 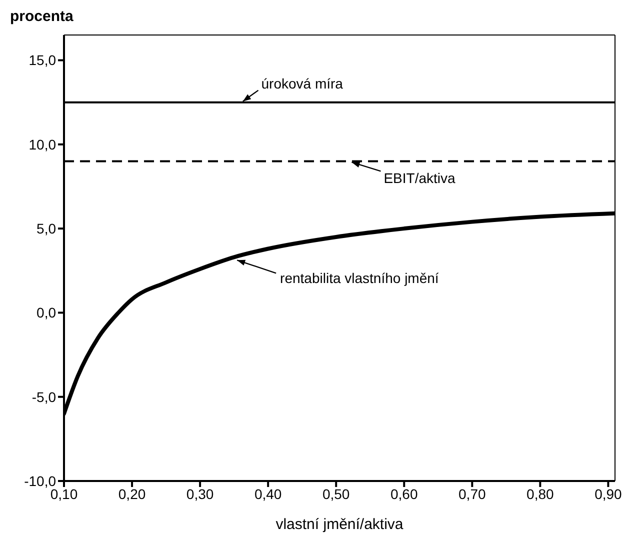 What do you see at coordinates (336, 494) in the screenshot?
I see `x-tick-label: 0,50` at bounding box center [336, 494].